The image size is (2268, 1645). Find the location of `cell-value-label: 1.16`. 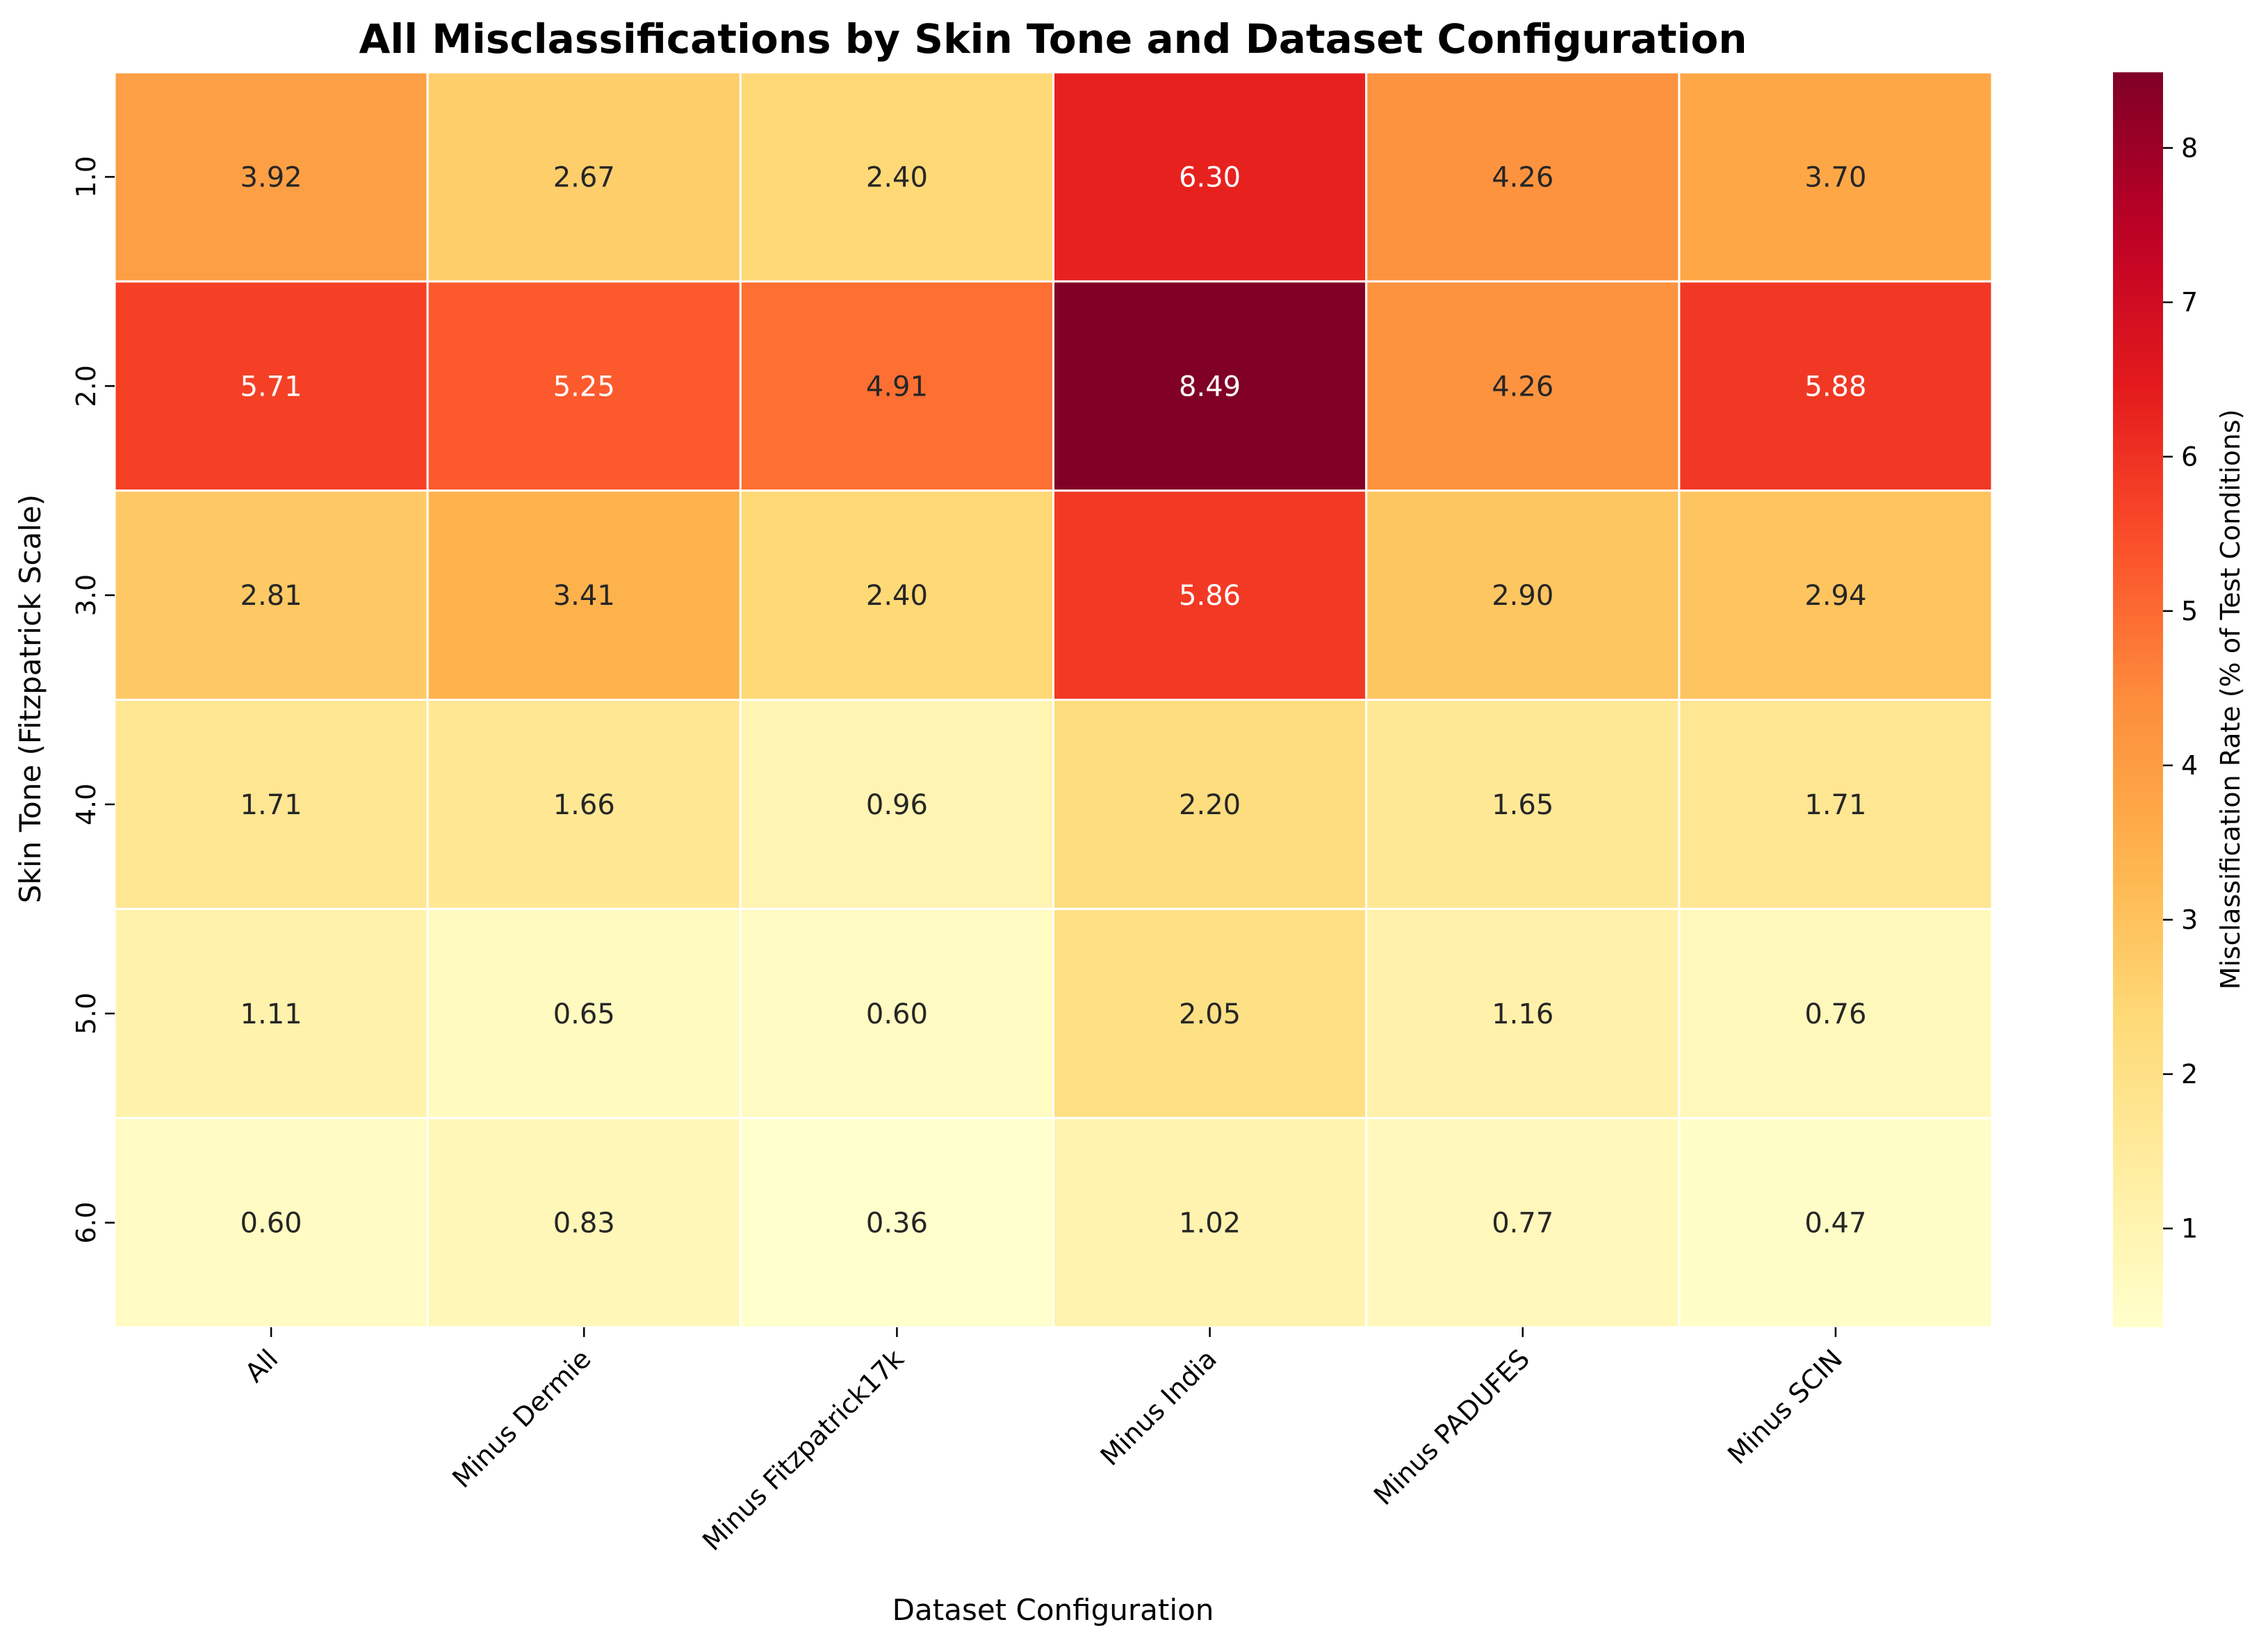

cell-value-label: 1.16 is located at coordinates (1522, 1014).